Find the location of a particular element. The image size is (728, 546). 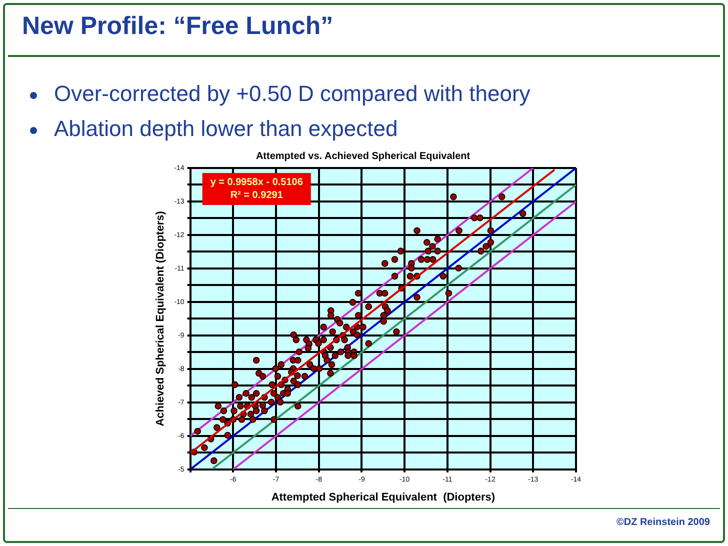

text: New Profile: “Free Lunch” is located at coordinates (178, 26).